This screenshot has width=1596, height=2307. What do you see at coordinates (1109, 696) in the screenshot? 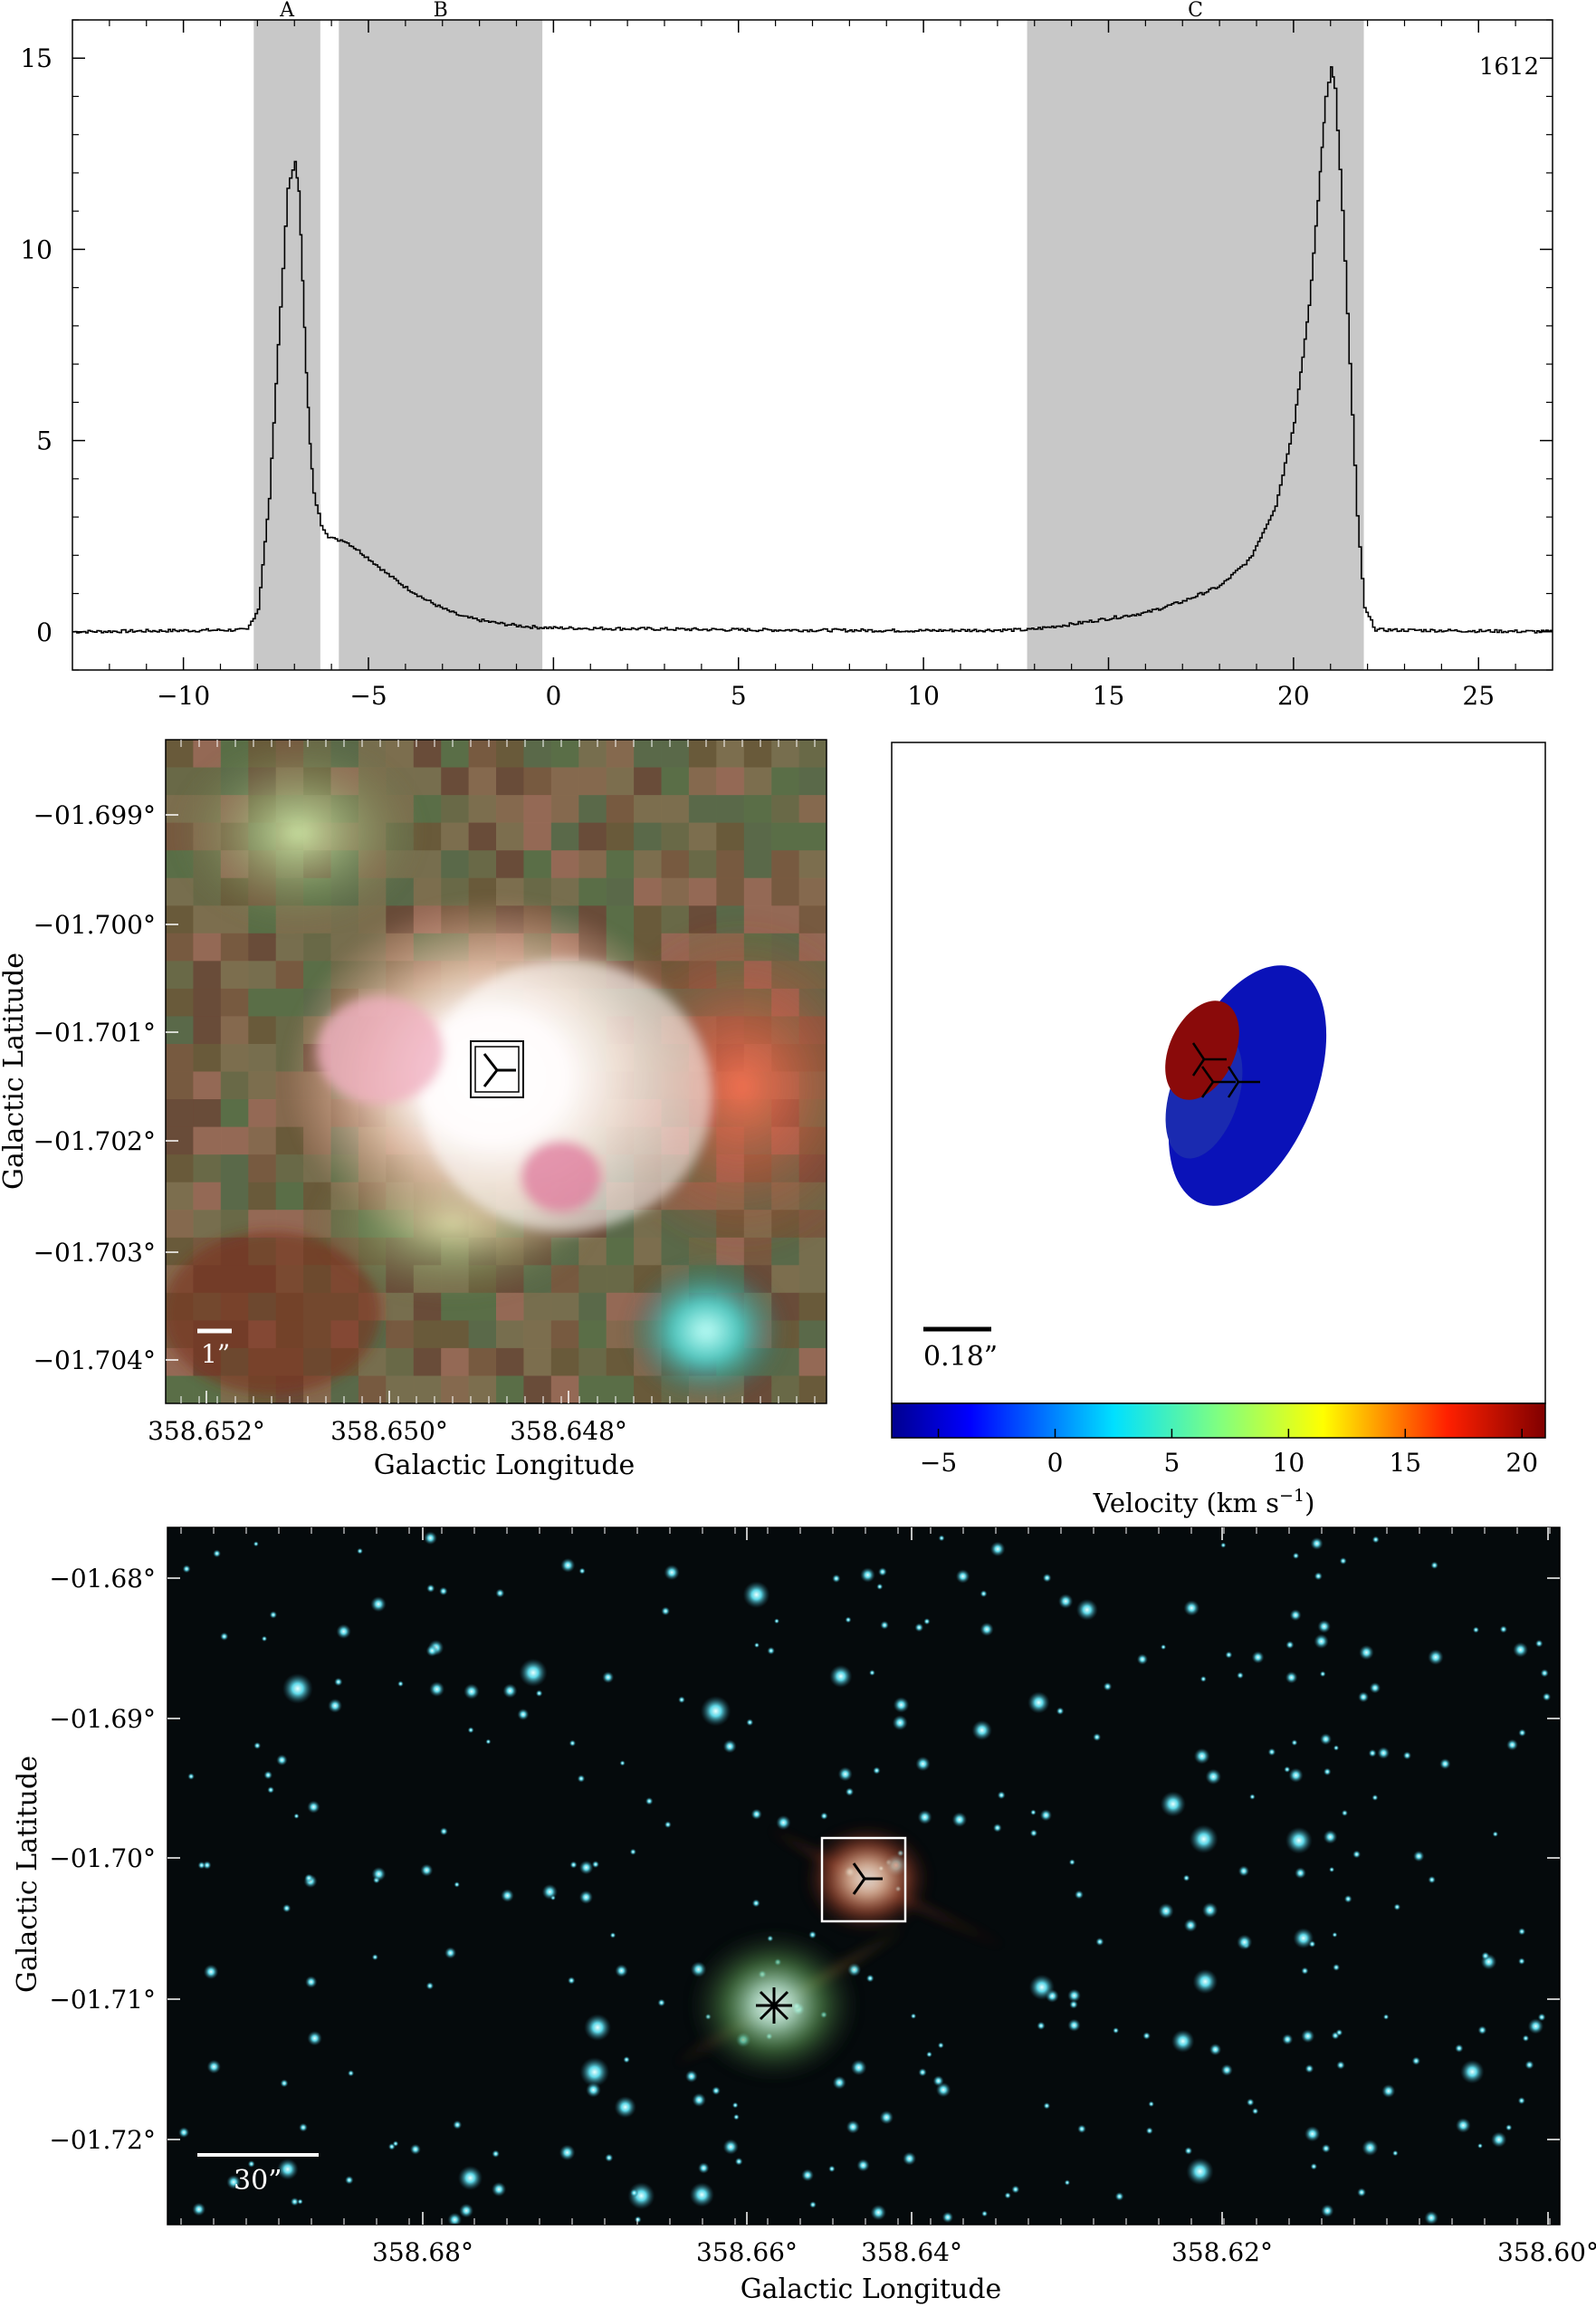
I see `x-tick-label: 15` at bounding box center [1109, 696].